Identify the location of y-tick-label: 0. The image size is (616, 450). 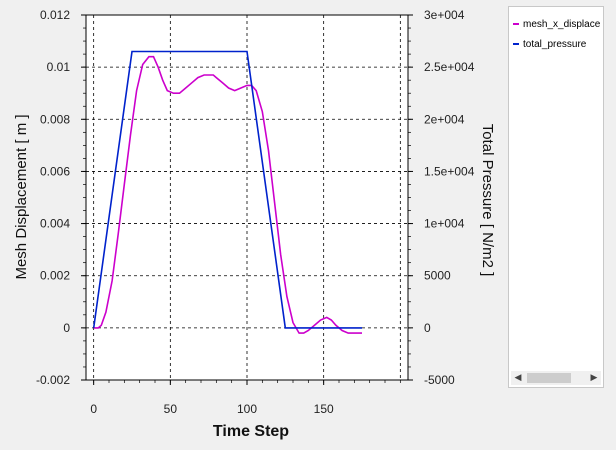
(66, 328).